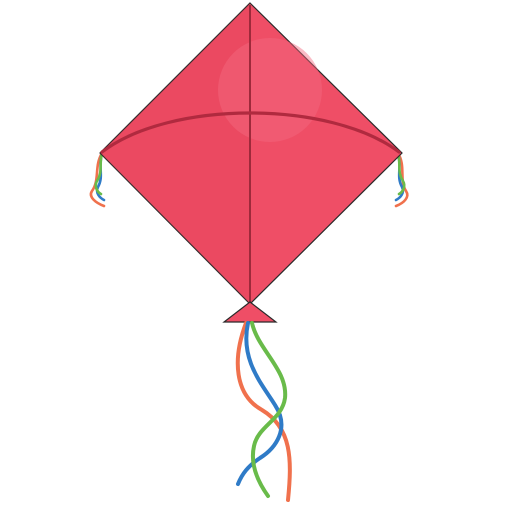 The height and width of the screenshot is (512, 512). I want to click on kite-tail-cap, so click(250, 312).